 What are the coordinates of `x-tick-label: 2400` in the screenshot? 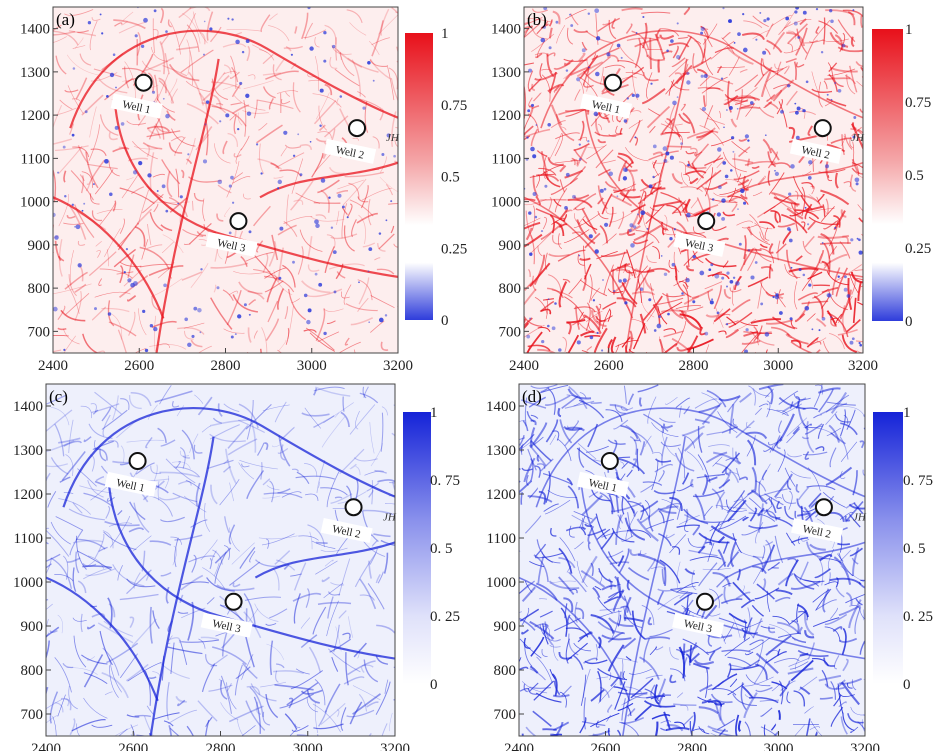 It's located at (519, 746).